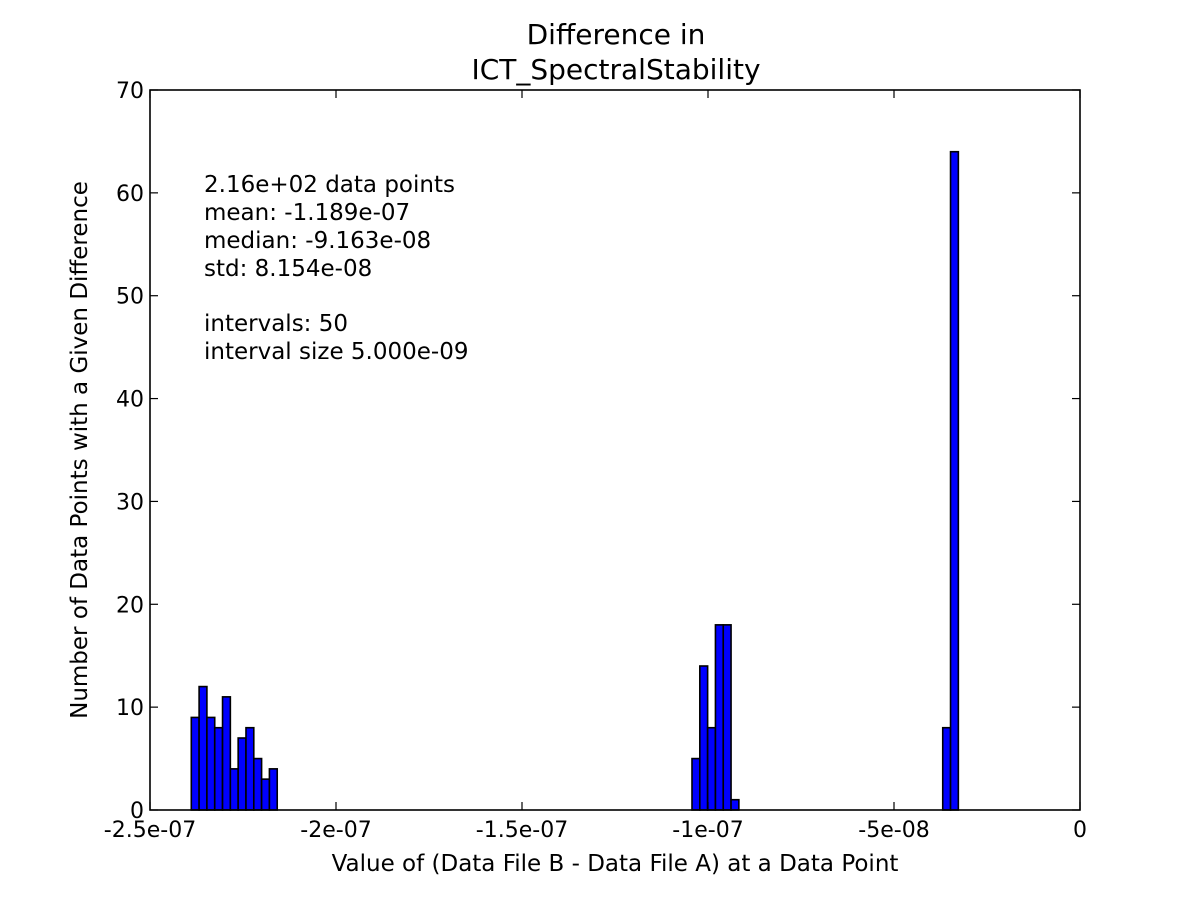  What do you see at coordinates (1080, 830) in the screenshot?
I see `x-tick-label-6: 0` at bounding box center [1080, 830].